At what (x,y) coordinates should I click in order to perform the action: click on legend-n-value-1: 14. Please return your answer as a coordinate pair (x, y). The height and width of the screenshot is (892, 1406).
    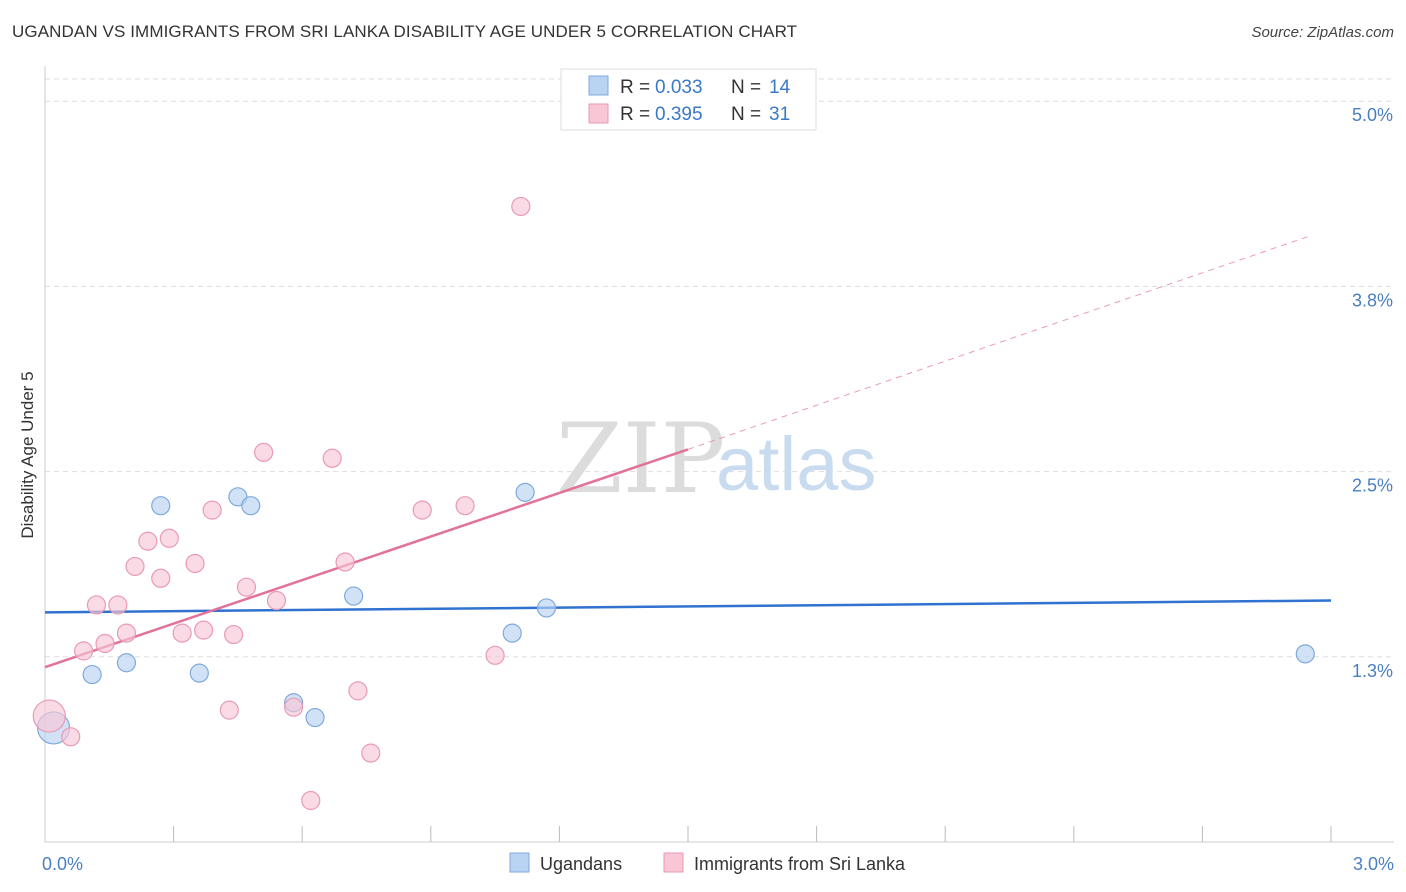
    Looking at the image, I should click on (780, 87).